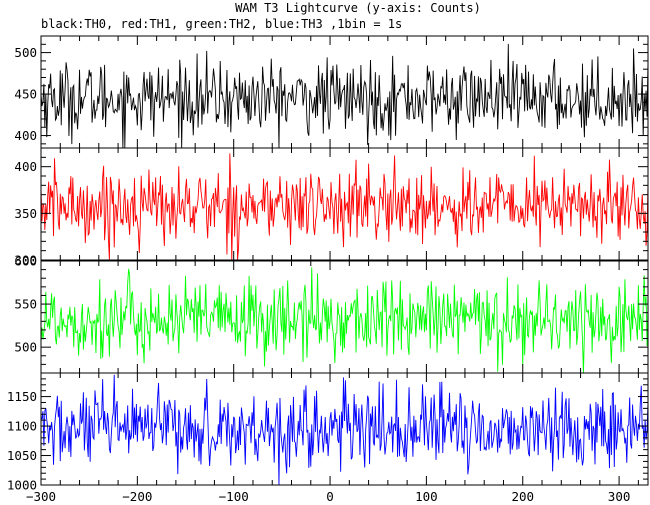 The width and height of the screenshot is (650, 505). I want to click on y-tick-label: 550, so click(25, 304).